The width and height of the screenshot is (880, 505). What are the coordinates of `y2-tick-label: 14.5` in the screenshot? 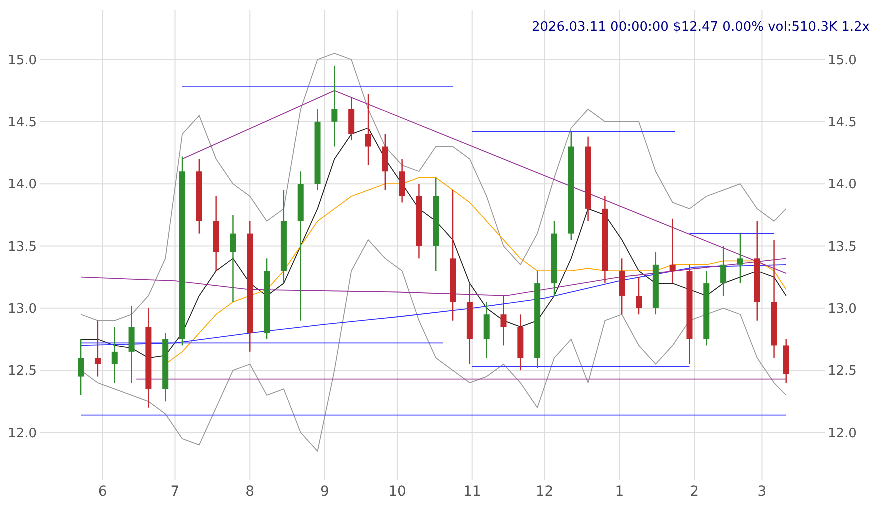 It's located at (842, 122).